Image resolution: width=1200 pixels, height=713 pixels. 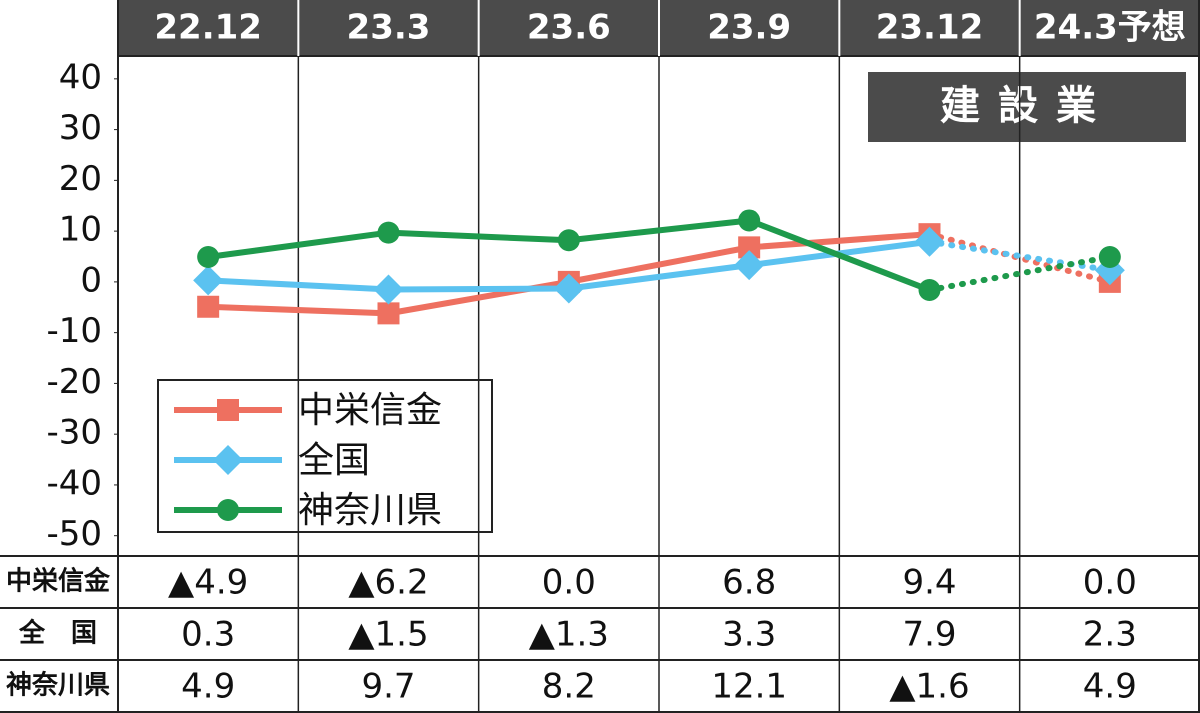 I want to click on y-tick-label: 20, so click(x=80, y=179).